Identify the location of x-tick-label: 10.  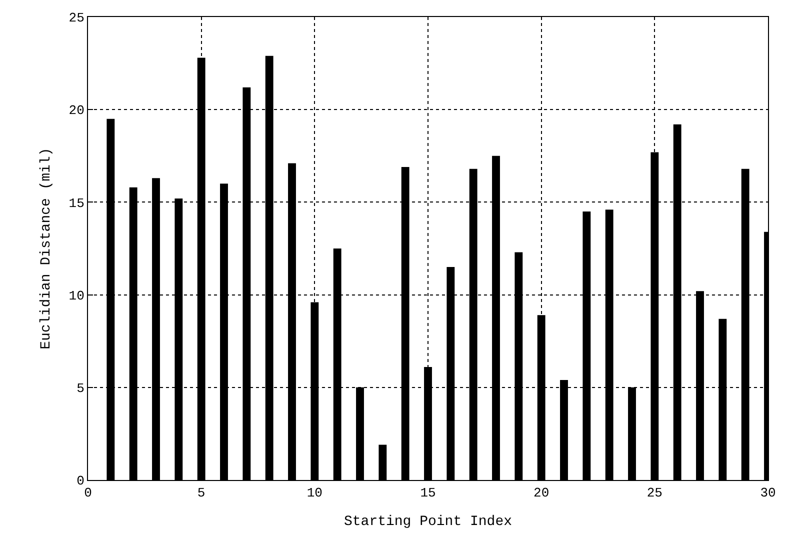
(314, 493).